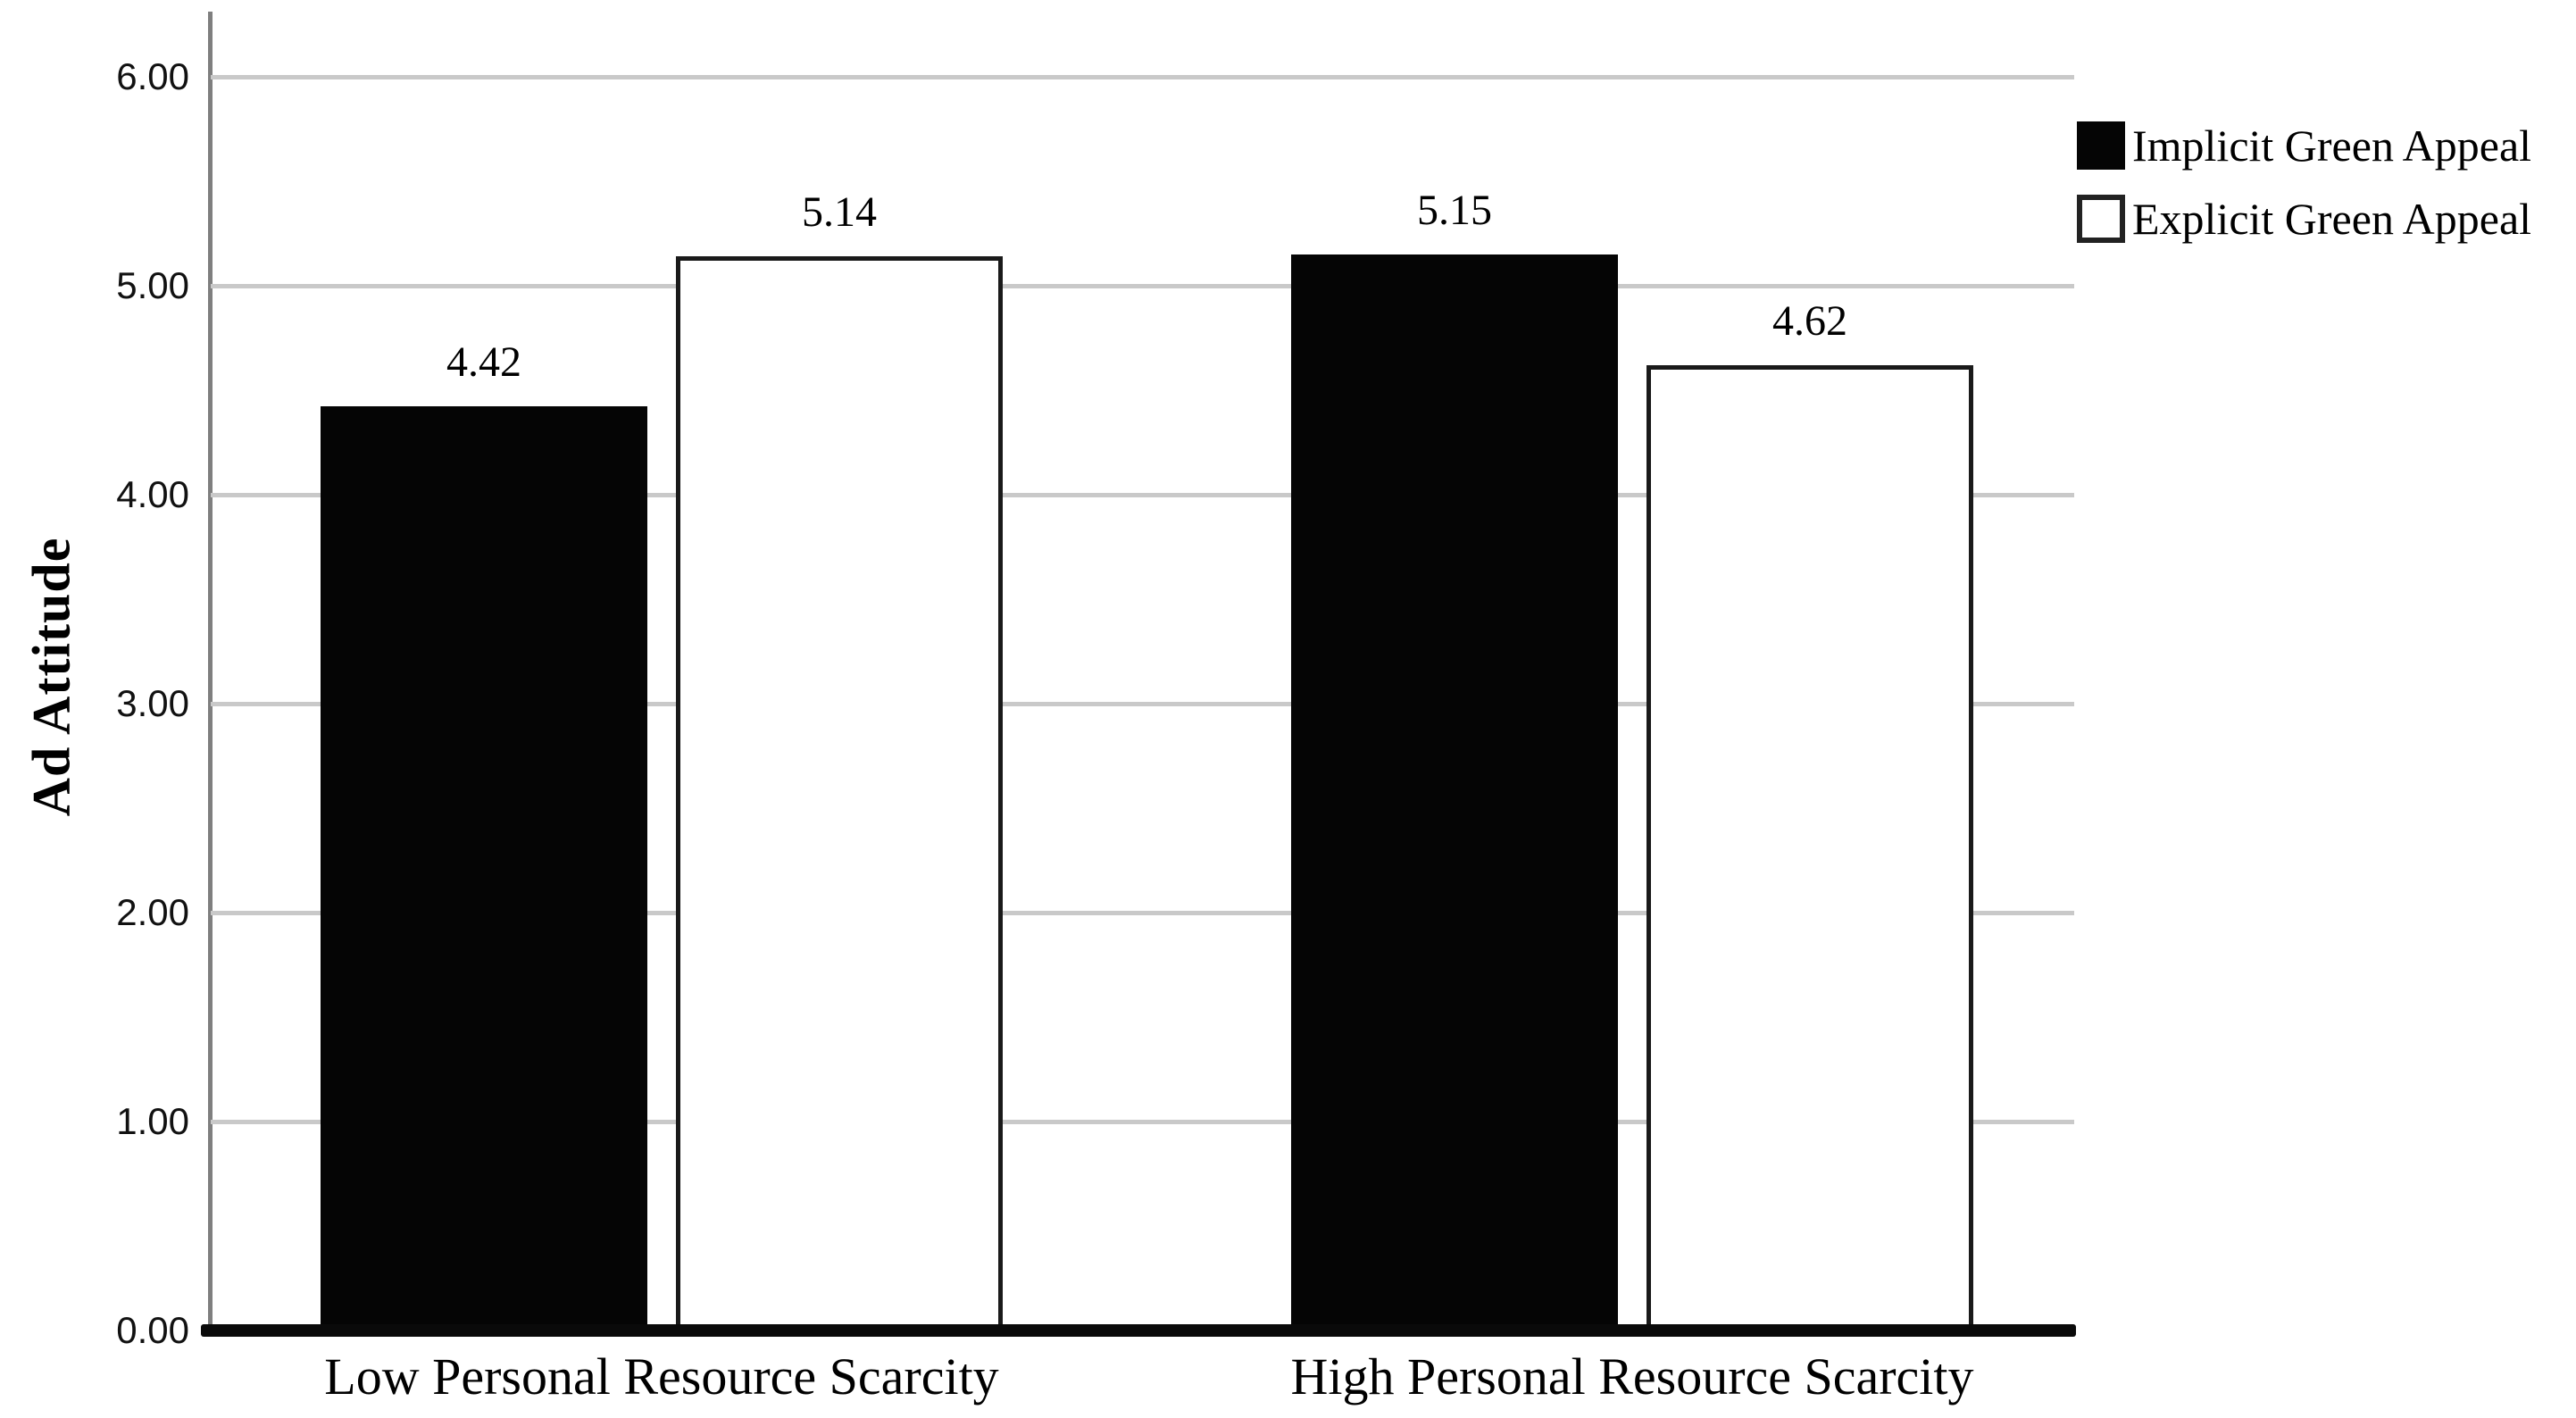 The width and height of the screenshot is (2576, 1418). What do you see at coordinates (1142, 285) in the screenshot?
I see `gridline-5.00` at bounding box center [1142, 285].